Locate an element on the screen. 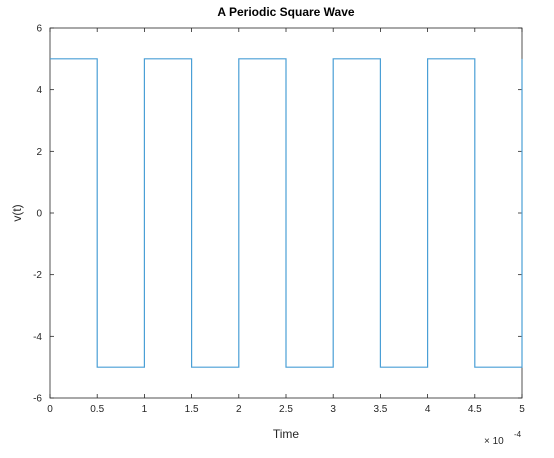 The width and height of the screenshot is (554, 458). x-tick-label: 1 is located at coordinates (145, 409).